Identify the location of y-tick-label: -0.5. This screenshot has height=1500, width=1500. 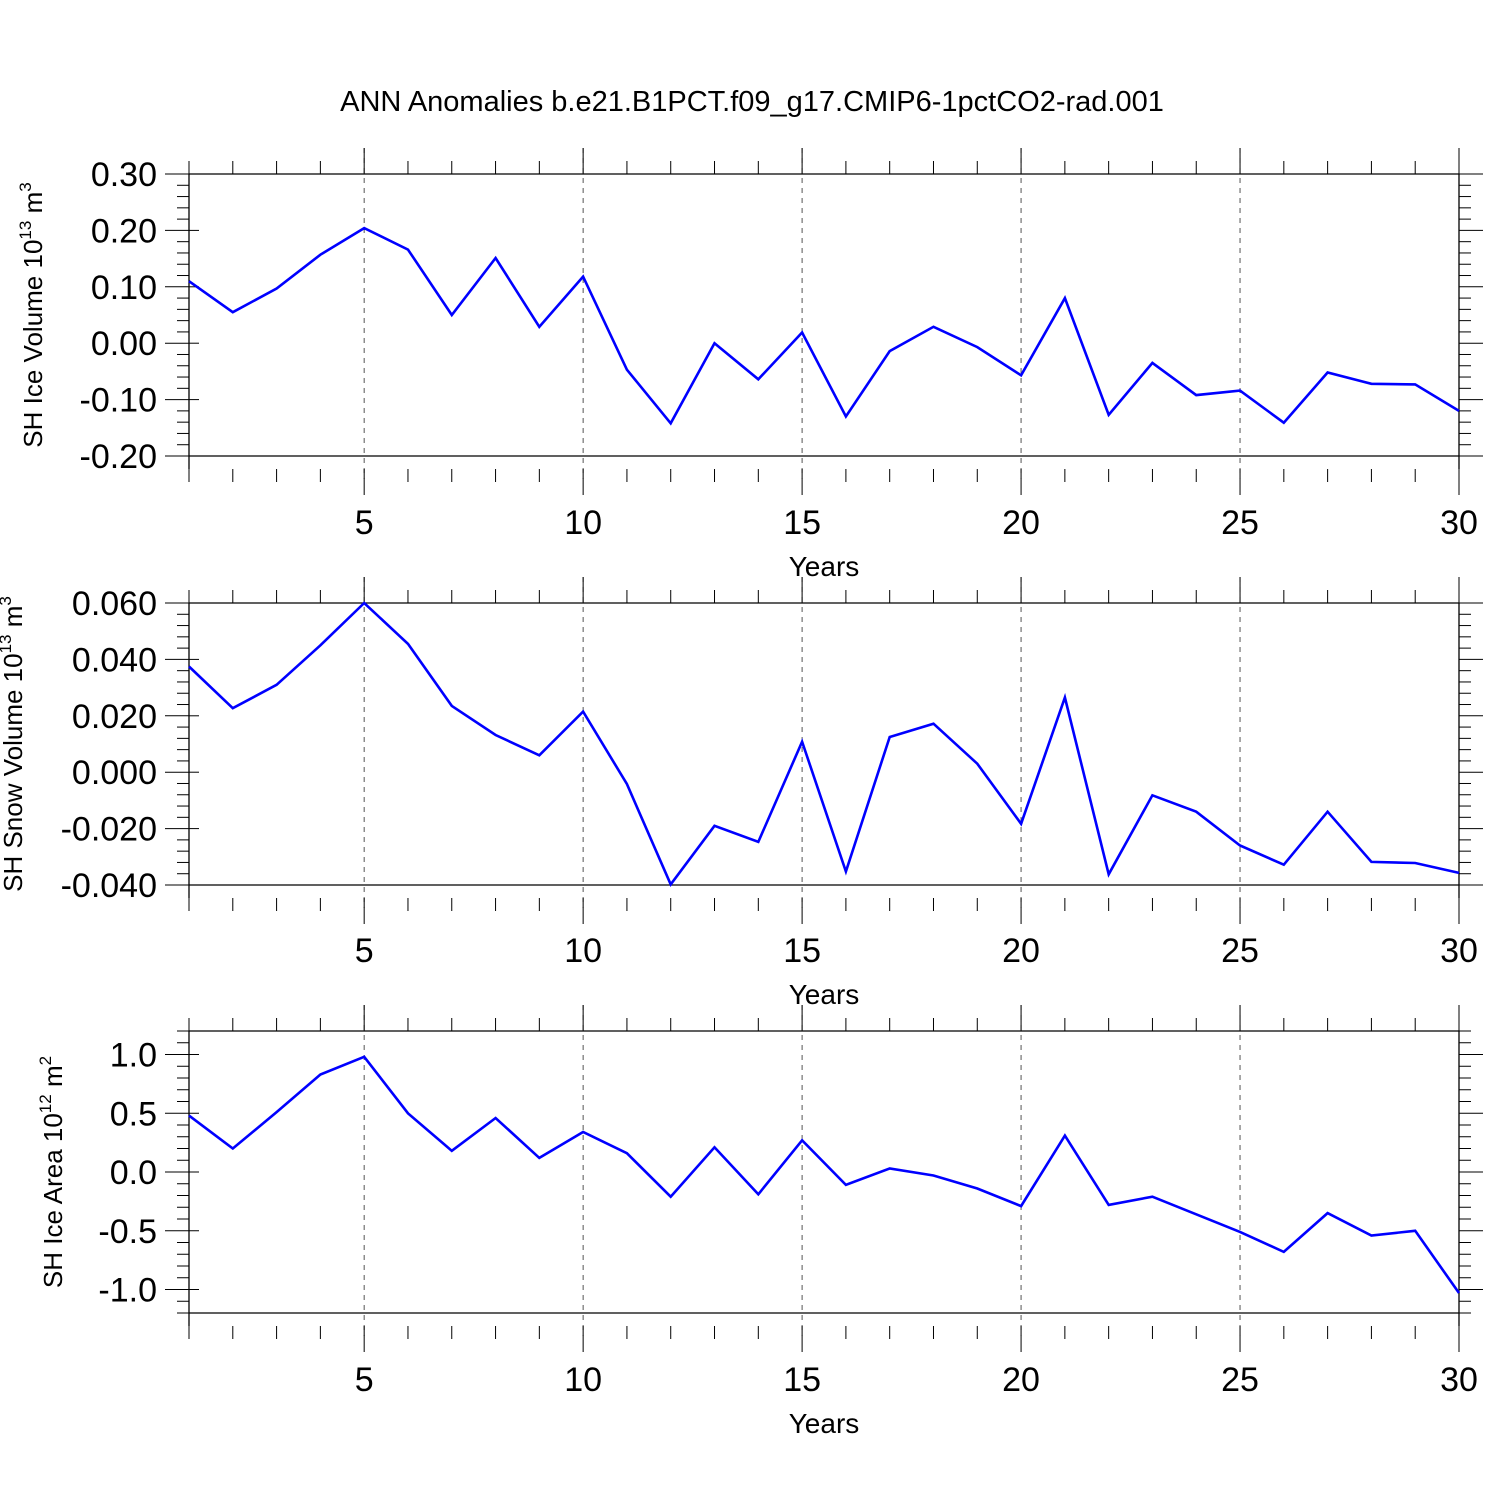
(127, 1232).